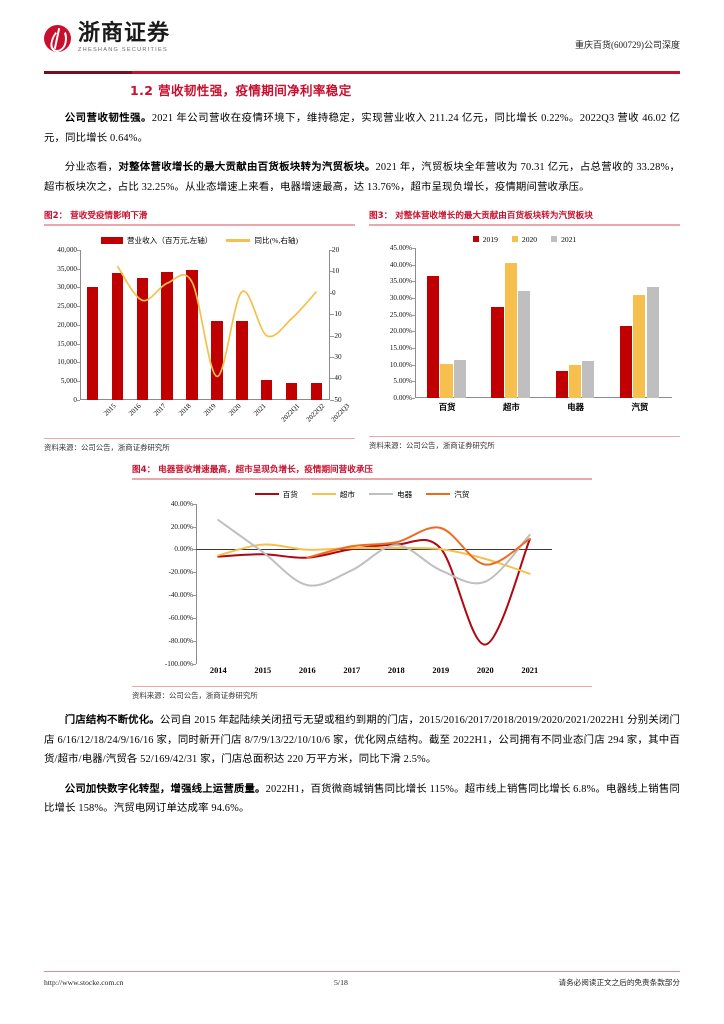  Describe the element at coordinates (253, 470) in the screenshot. I see `figure-4-caption: 图4： 电器营收增速最高，超市呈现负增长，疫情期间营收承压` at that location.